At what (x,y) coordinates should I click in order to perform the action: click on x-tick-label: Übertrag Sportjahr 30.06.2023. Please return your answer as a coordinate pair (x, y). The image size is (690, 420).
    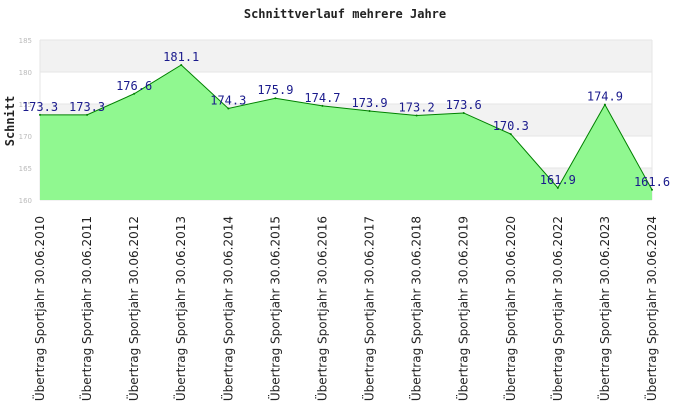
    Looking at the image, I should click on (604, 308).